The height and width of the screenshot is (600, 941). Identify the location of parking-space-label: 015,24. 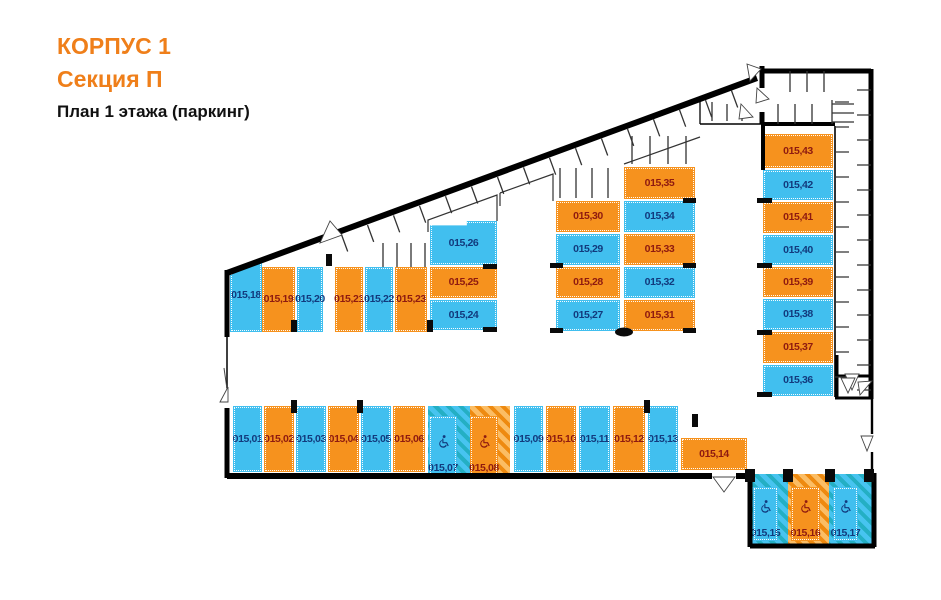
(463, 314).